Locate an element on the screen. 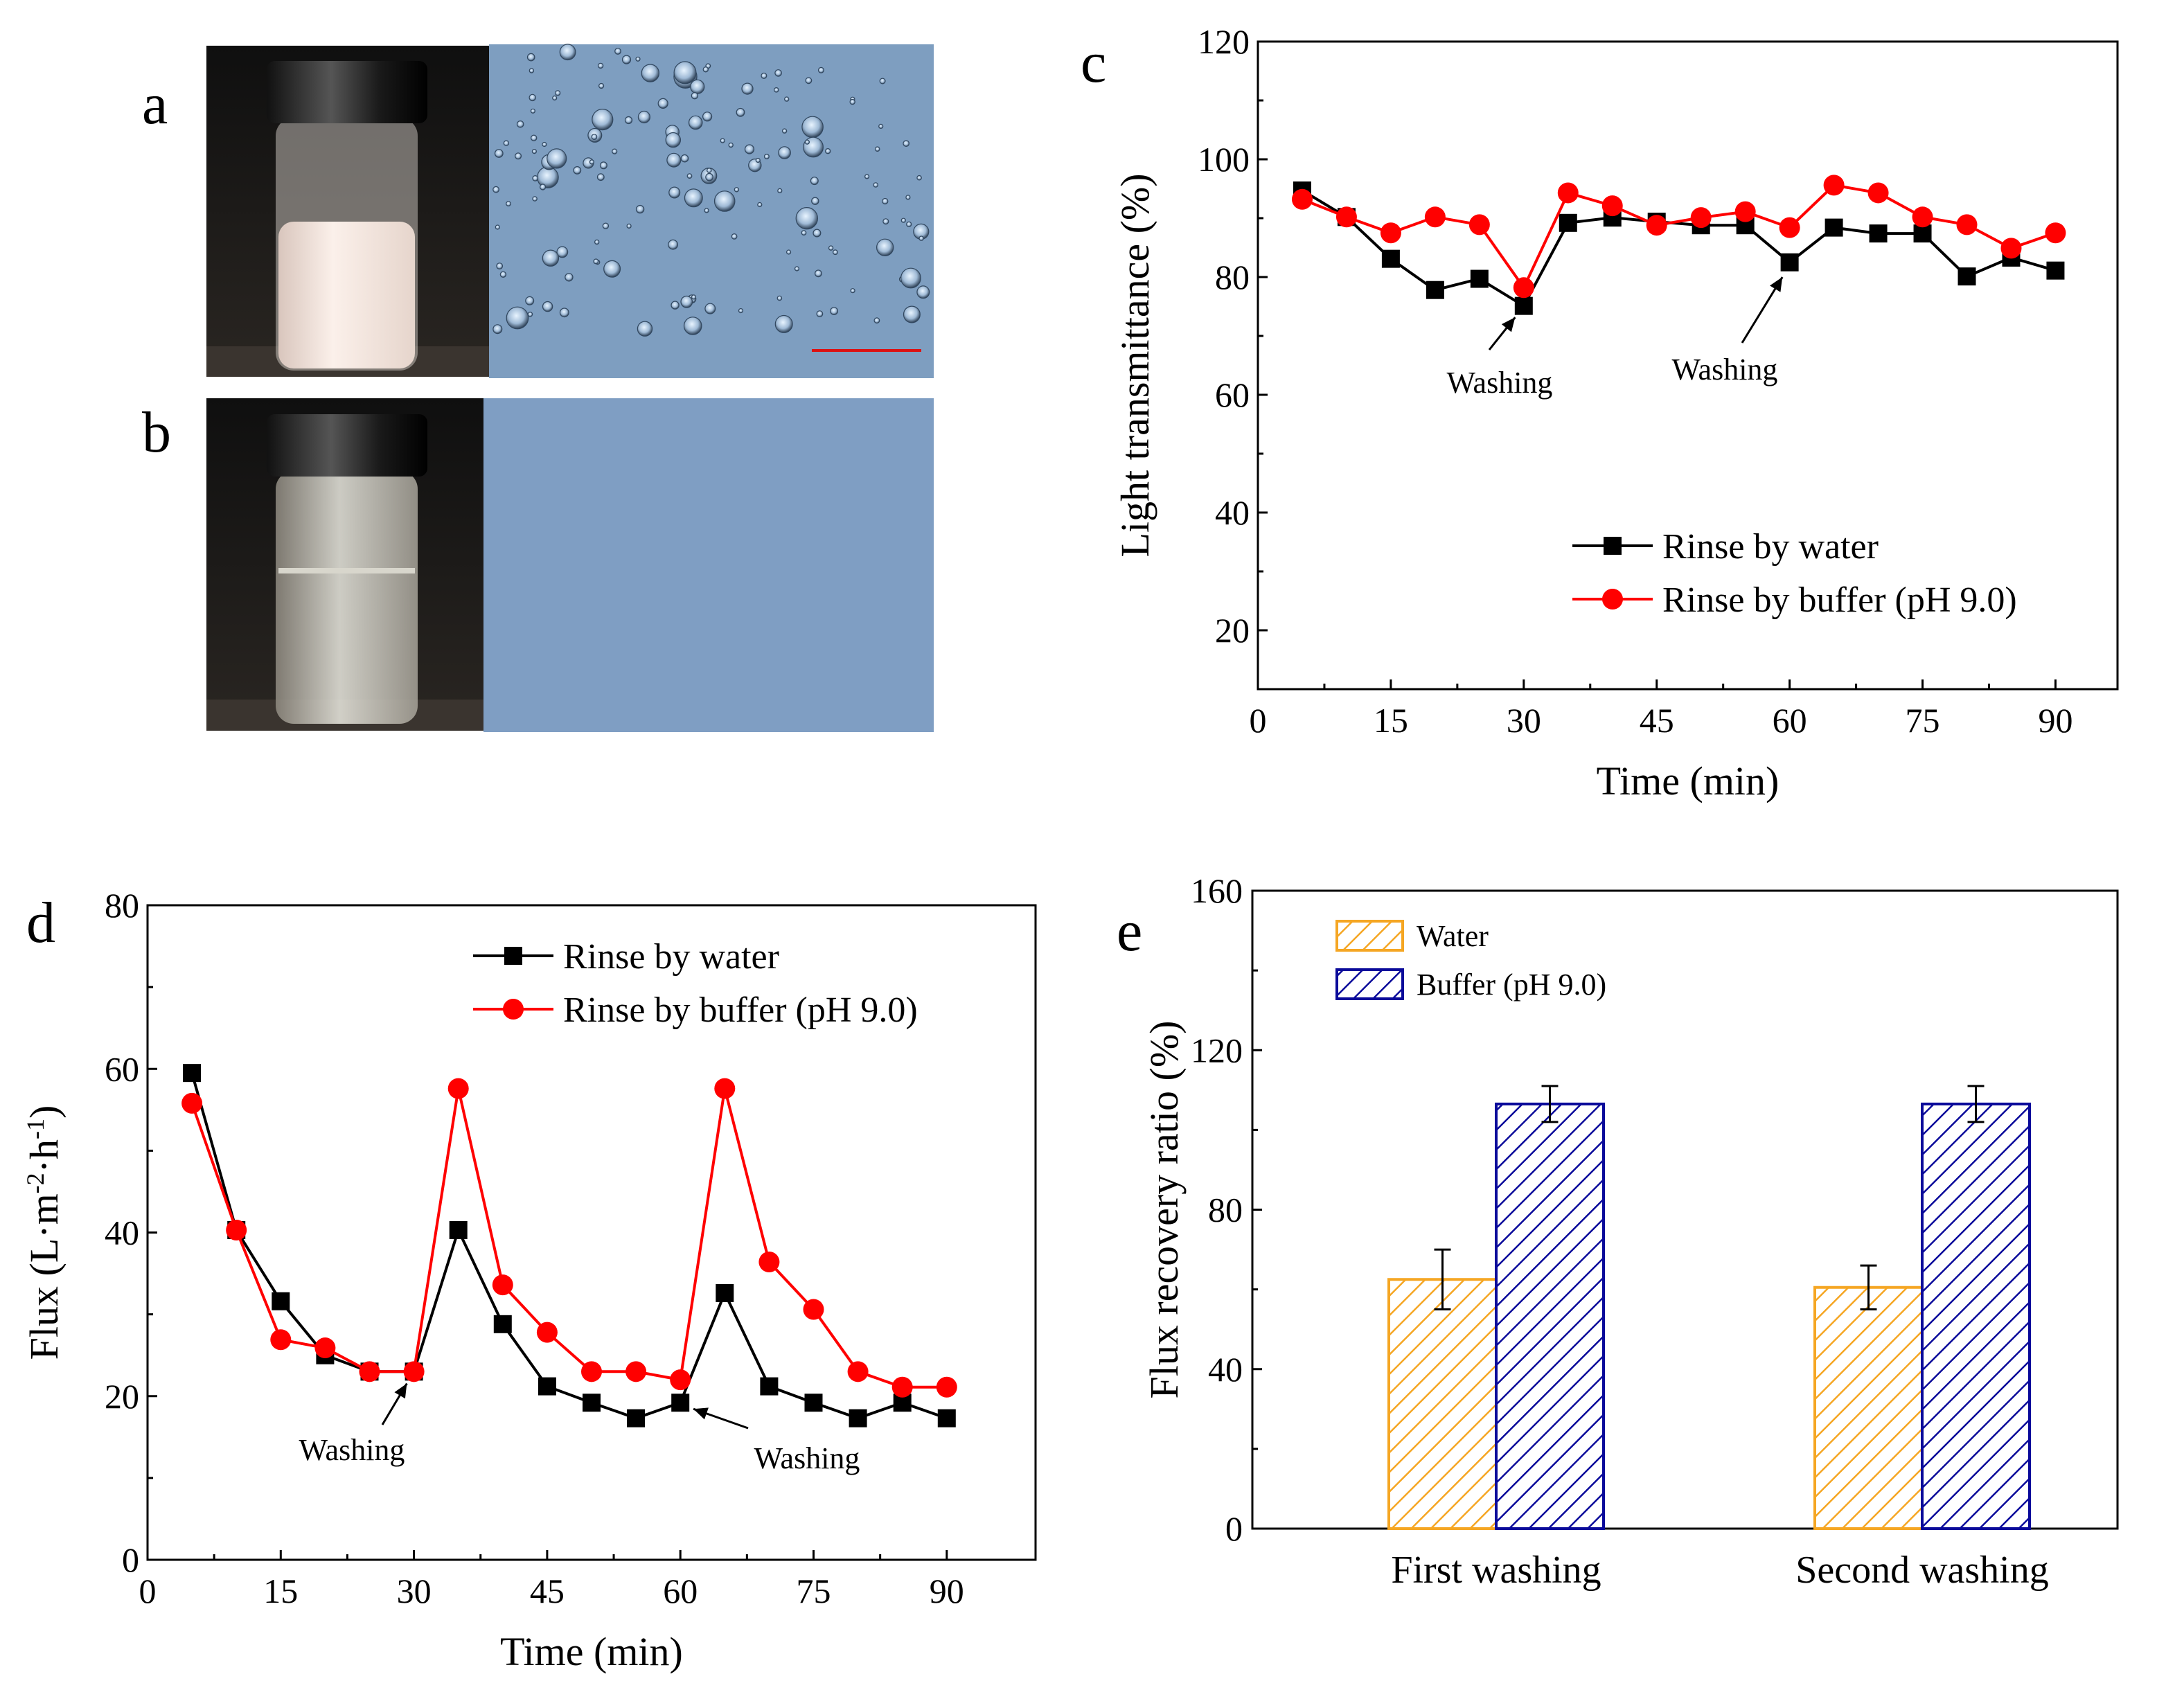 The width and height of the screenshot is (2166, 1708). series-line-water is located at coordinates (569, 1246).